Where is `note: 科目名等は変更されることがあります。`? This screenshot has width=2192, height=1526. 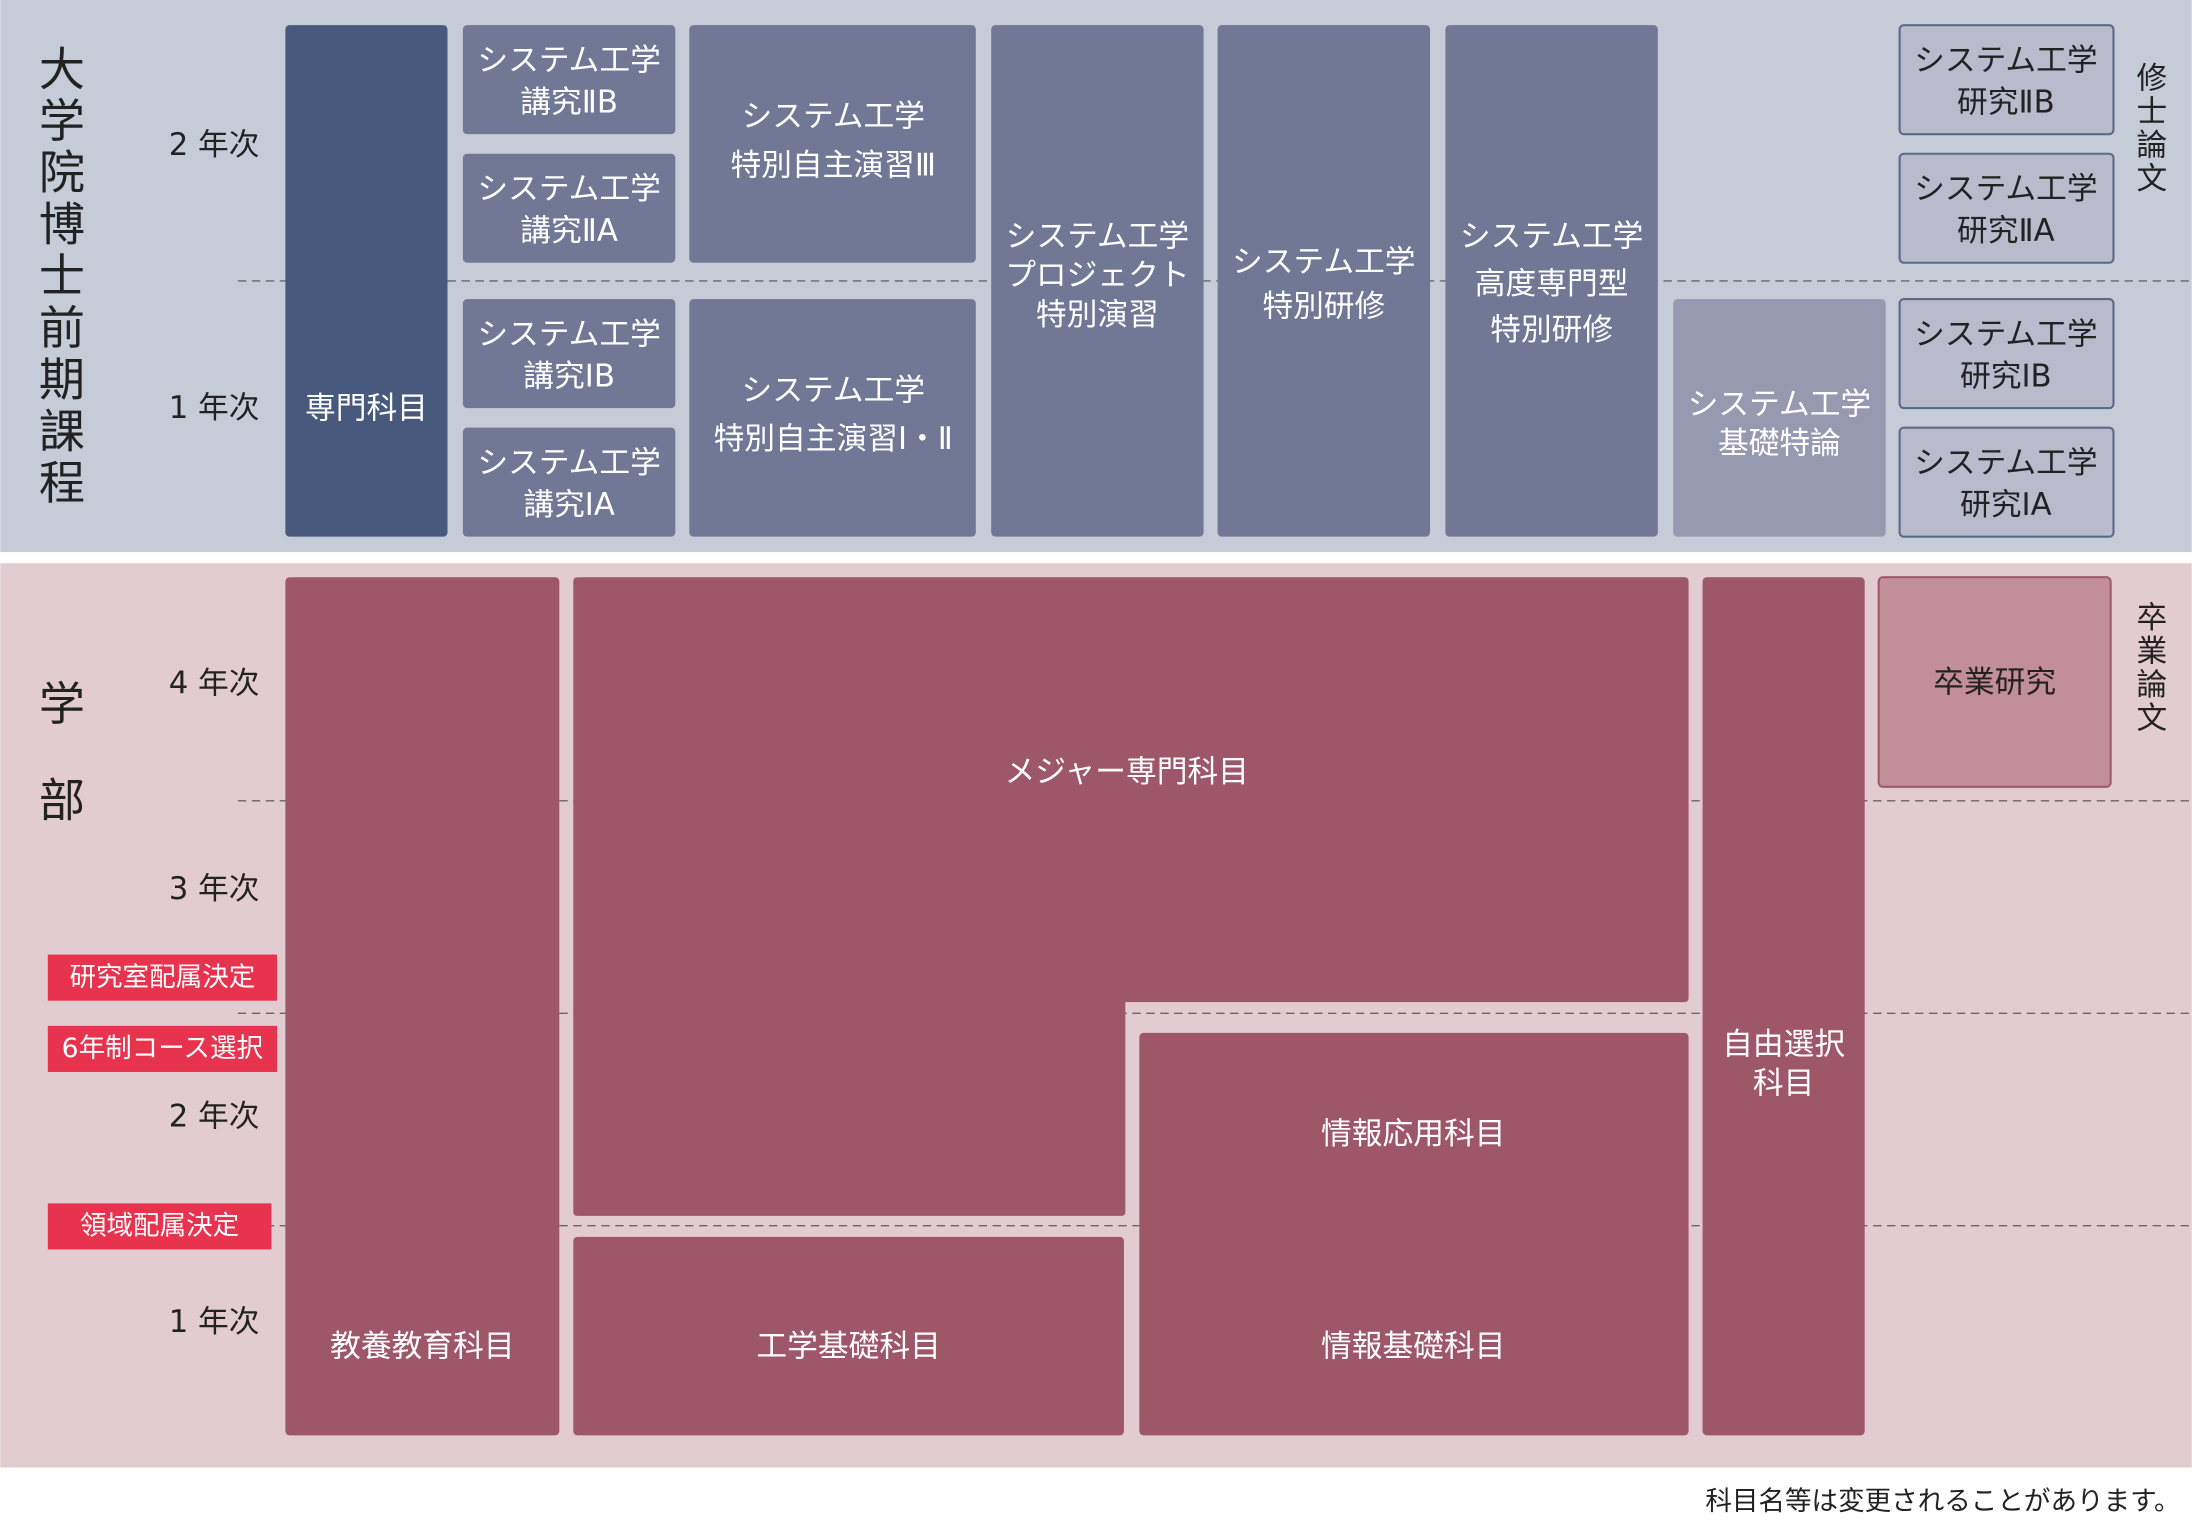 note: 科目名等は変更されることがあります。 is located at coordinates (1942, 1501).